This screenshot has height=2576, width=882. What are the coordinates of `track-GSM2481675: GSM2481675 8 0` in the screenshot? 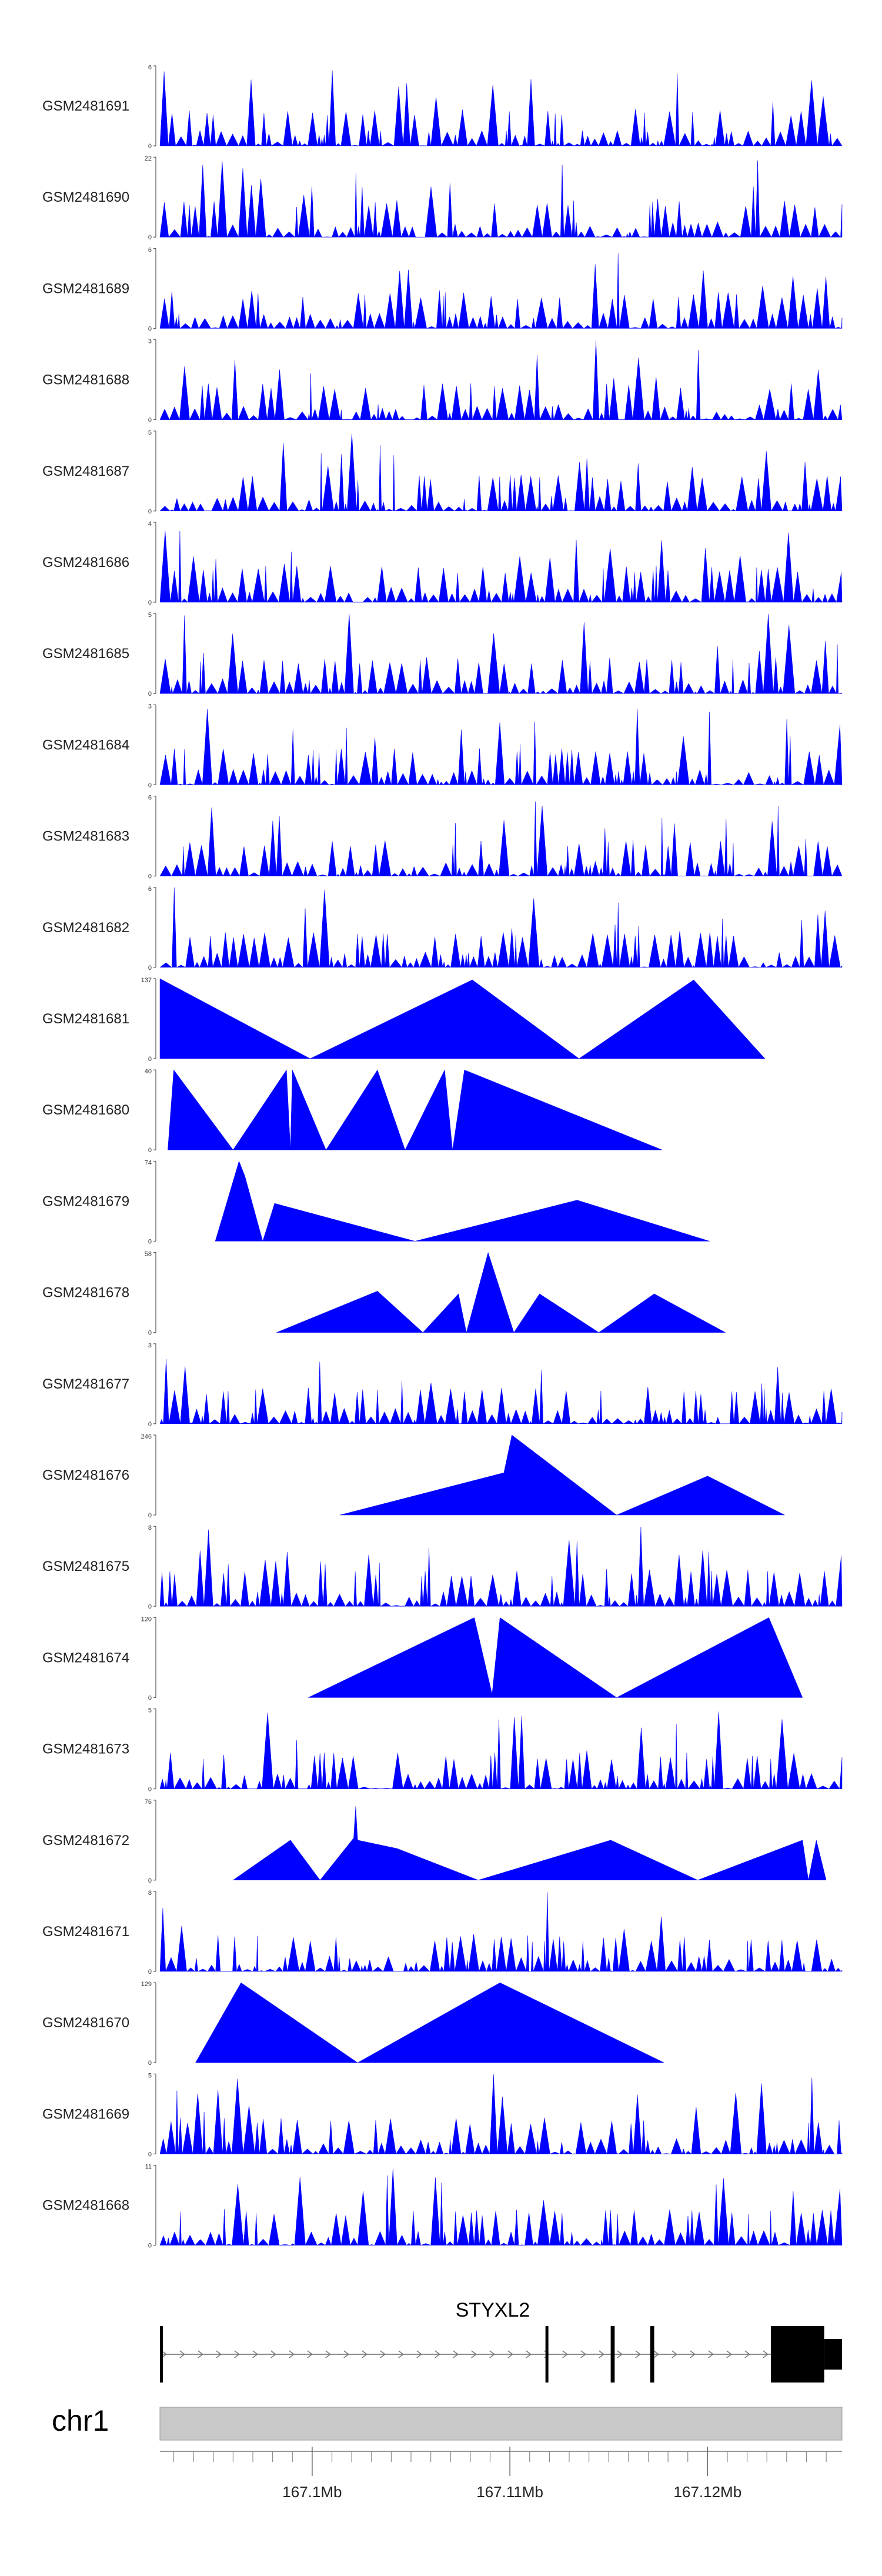 It's located at (442, 1567).